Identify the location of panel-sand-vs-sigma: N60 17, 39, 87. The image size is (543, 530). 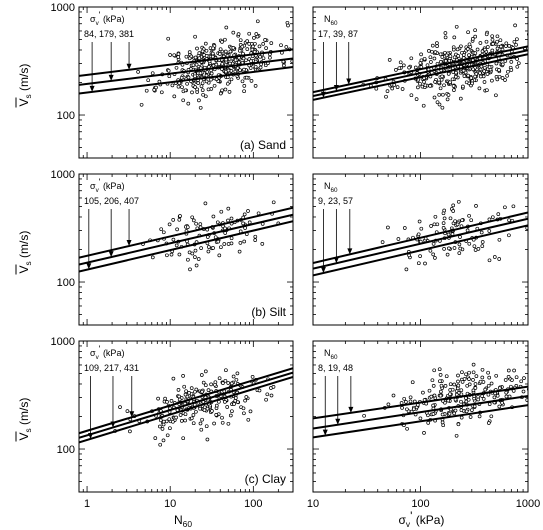
(424, 82).